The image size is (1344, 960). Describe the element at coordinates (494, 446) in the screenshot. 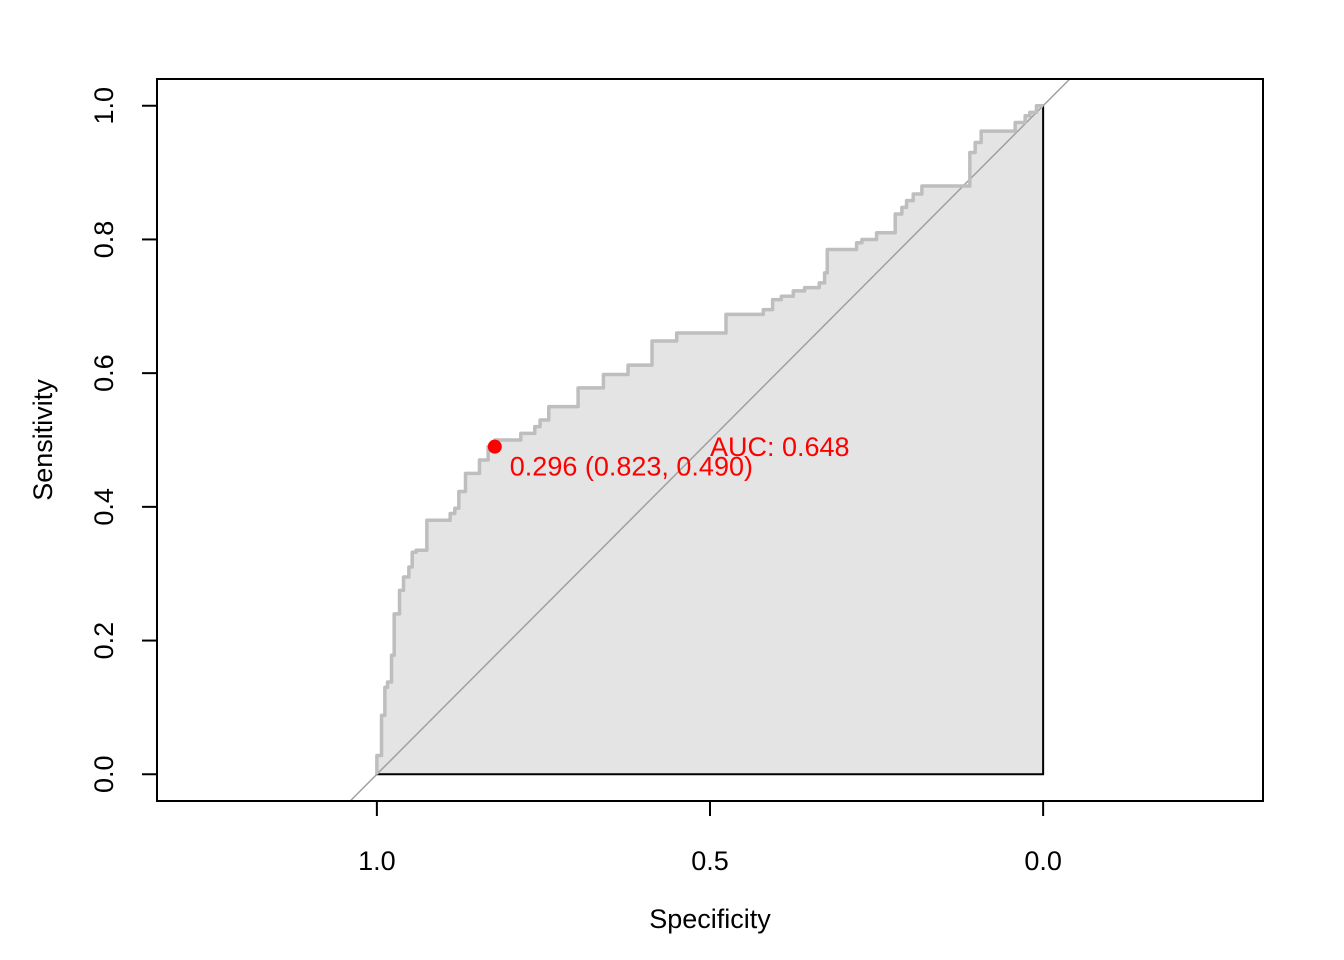

I see `best-threshold-point` at that location.